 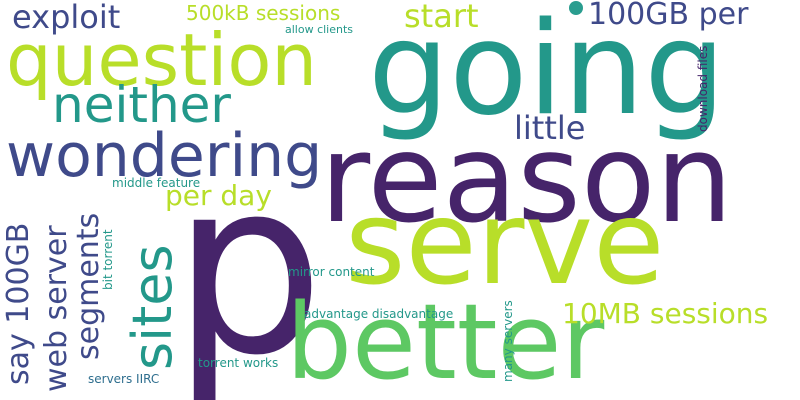 What do you see at coordinates (248, 264) in the screenshot?
I see `word-p: p` at bounding box center [248, 264].